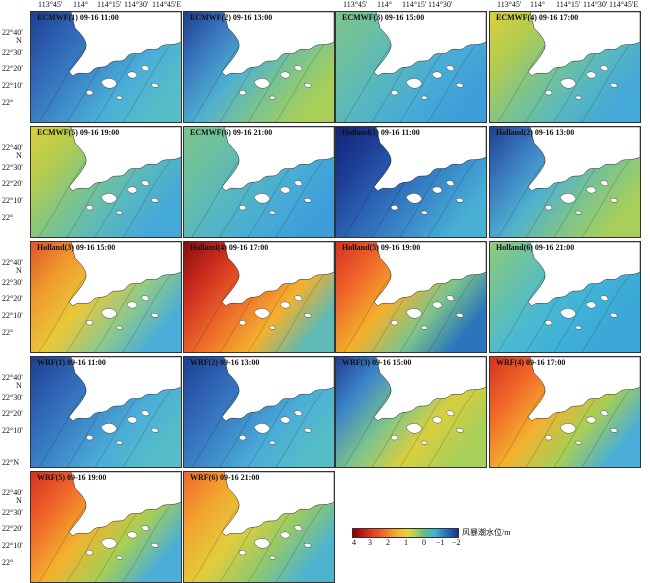 The image size is (650, 583). What do you see at coordinates (411, 182) in the screenshot?
I see `map-panel: Holland(1) 09-16 11:00` at bounding box center [411, 182].